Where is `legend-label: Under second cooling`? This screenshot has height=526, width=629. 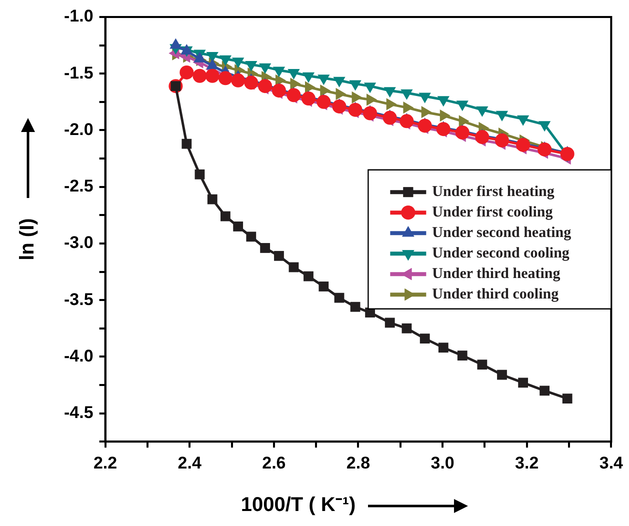
legend-label: Under second cooling is located at coordinates (501, 253).